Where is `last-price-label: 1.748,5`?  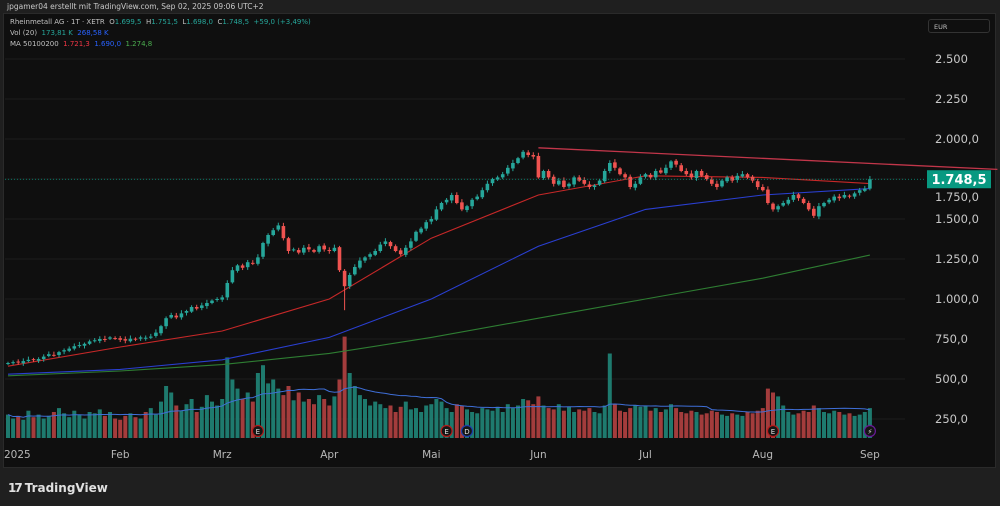
last-price-label: 1.748,5 is located at coordinates (958, 180).